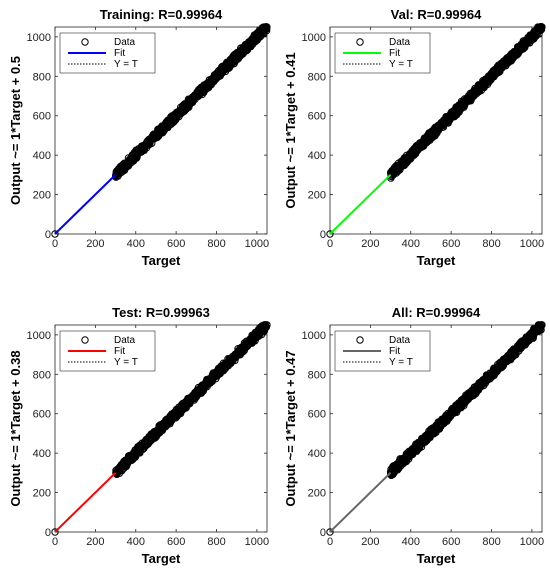  Describe the element at coordinates (436, 312) in the screenshot. I see `chart-title: All: R=0.99964` at that location.